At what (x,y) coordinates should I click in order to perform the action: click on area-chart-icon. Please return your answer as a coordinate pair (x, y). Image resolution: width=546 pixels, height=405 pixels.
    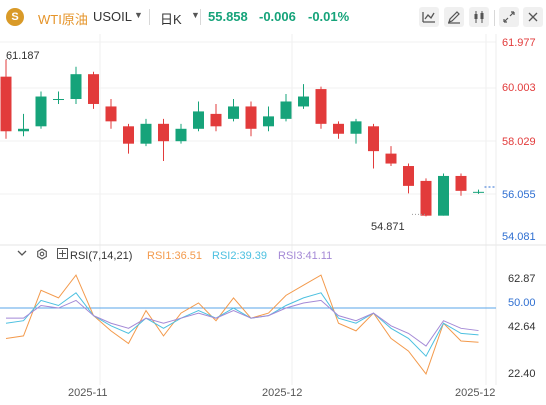
    Looking at the image, I should click on (429, 17).